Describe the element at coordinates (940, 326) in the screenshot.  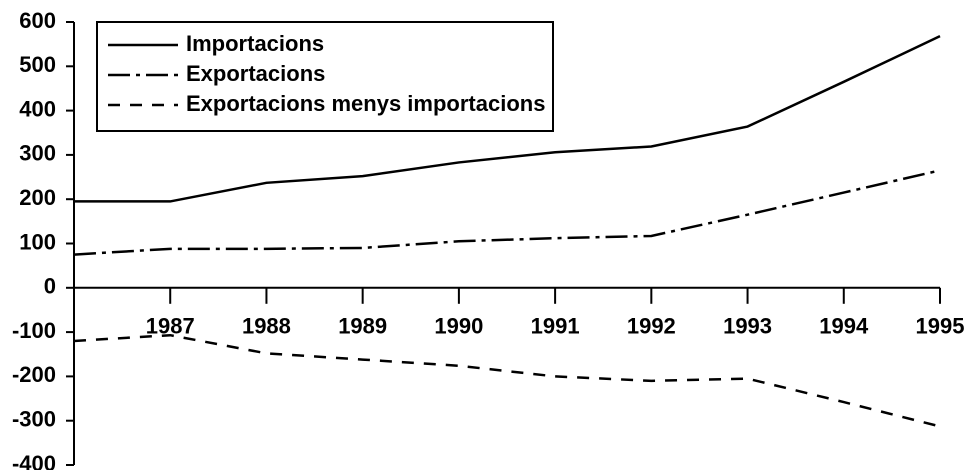
I see `x-tick-label: 1995` at that location.